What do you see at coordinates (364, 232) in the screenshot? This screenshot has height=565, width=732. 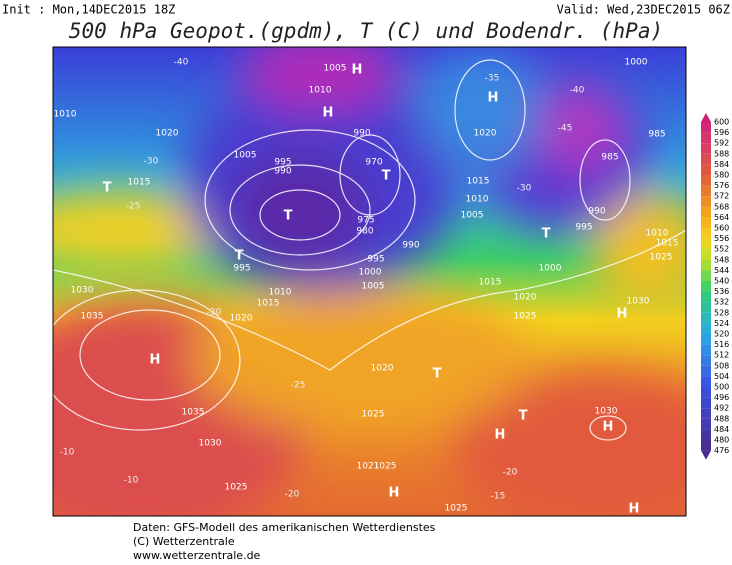 I see `isobar-label: 980` at bounding box center [364, 232].